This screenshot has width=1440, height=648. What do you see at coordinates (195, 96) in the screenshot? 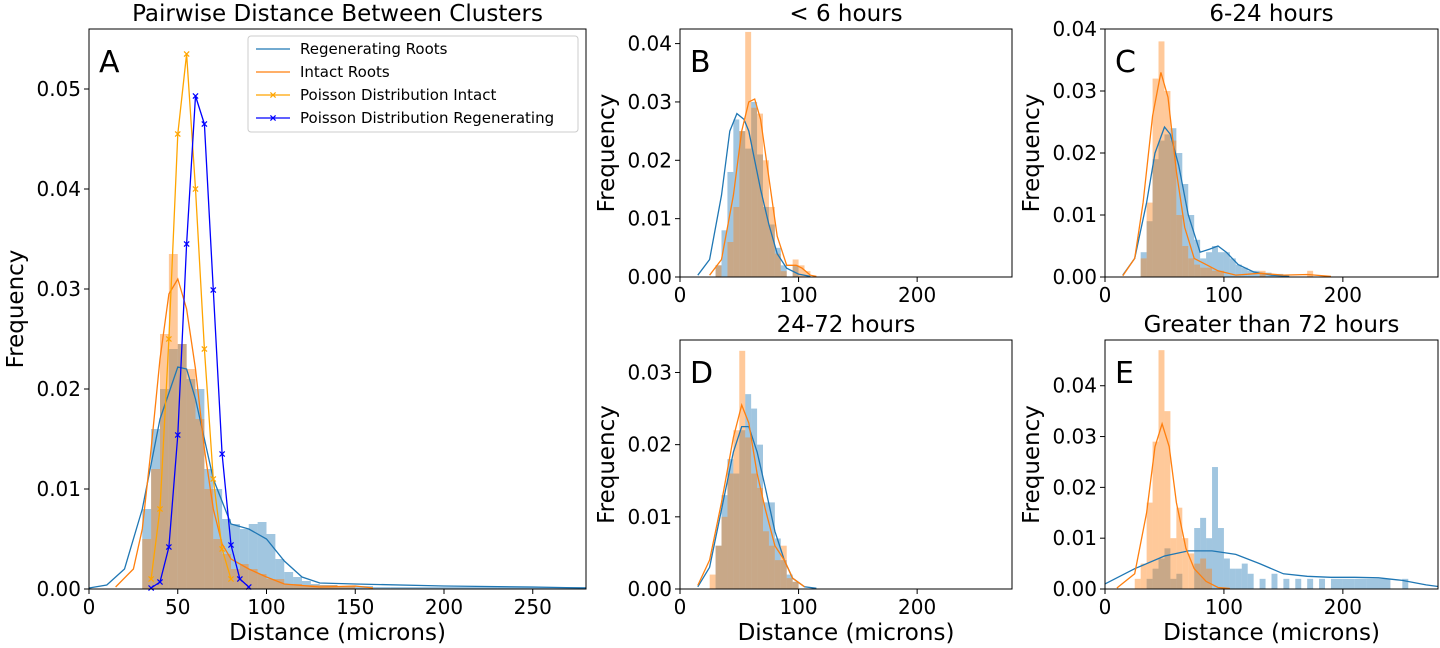
I see `poisson-marker-a-s3-p5` at bounding box center [195, 96].